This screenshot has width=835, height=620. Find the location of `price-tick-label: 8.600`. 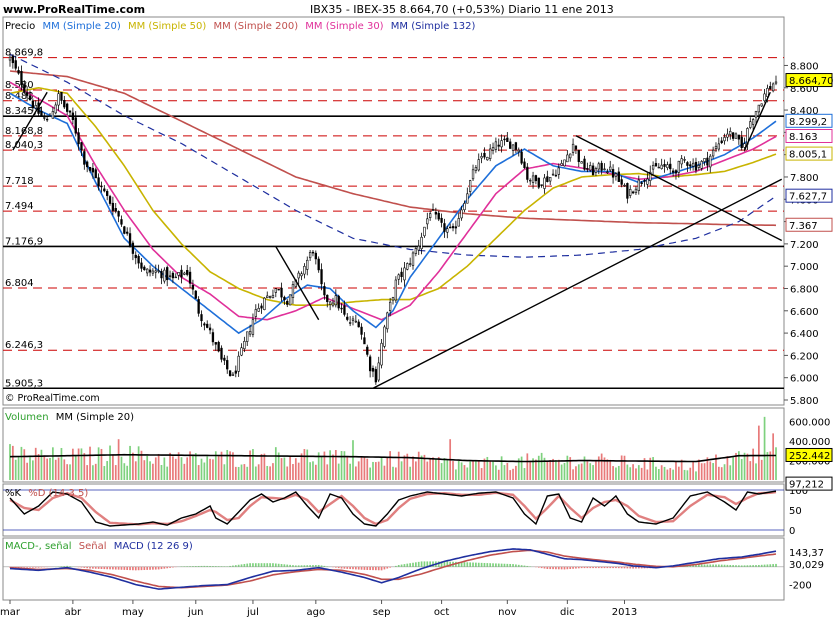

price-tick-label: 8.600 is located at coordinates (804, 89).